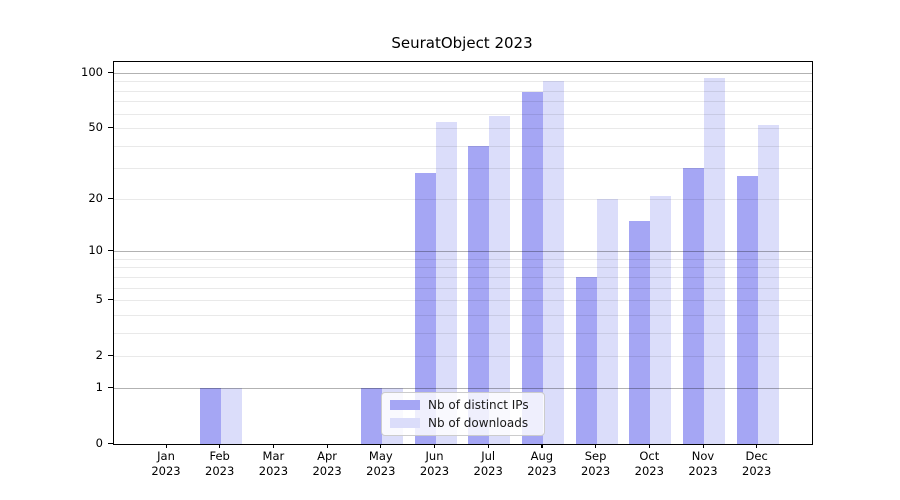  I want to click on bar-distinct-ips-aug, so click(532, 267).